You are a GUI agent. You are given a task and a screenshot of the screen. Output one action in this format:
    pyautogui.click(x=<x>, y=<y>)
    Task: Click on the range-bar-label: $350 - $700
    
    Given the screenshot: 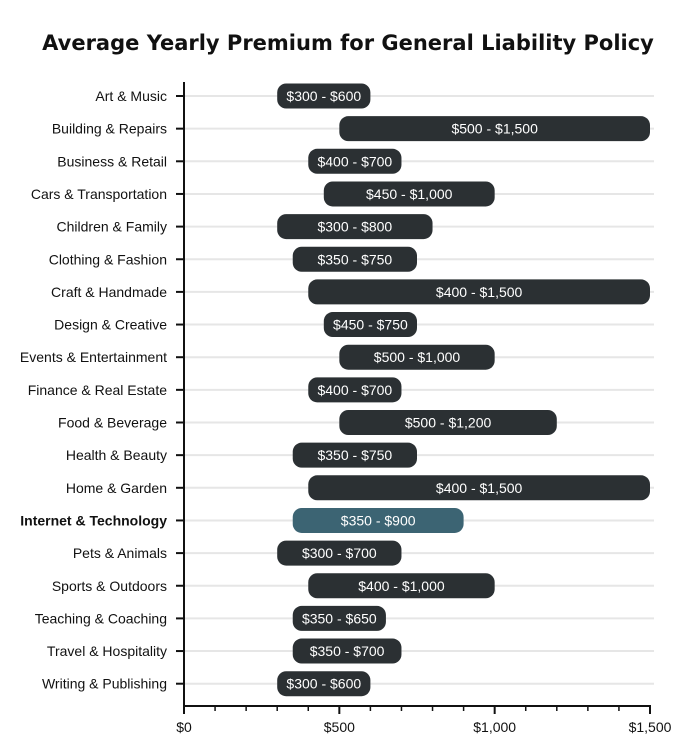 What is the action you would take?
    pyautogui.click(x=347, y=651)
    